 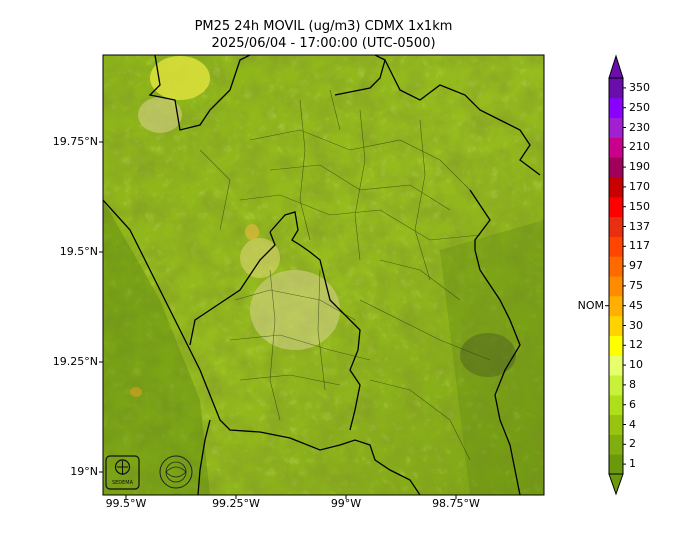 I want to click on colorbar-tick-label: 4, so click(x=632, y=424).